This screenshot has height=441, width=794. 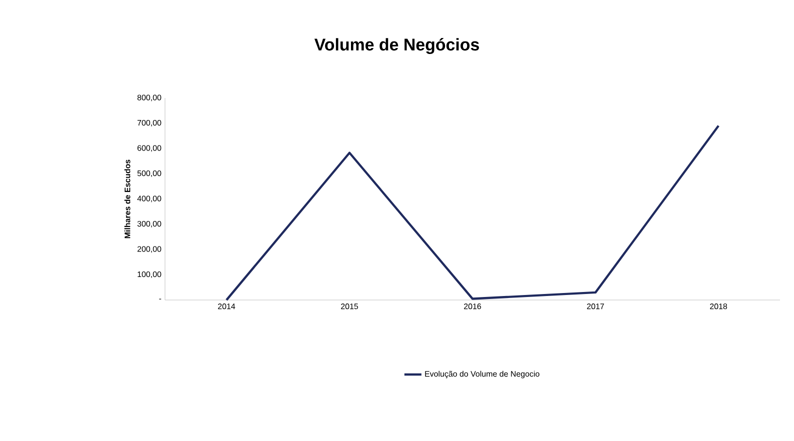 I want to click on chart-title: Volume de Negócios, so click(x=396, y=46).